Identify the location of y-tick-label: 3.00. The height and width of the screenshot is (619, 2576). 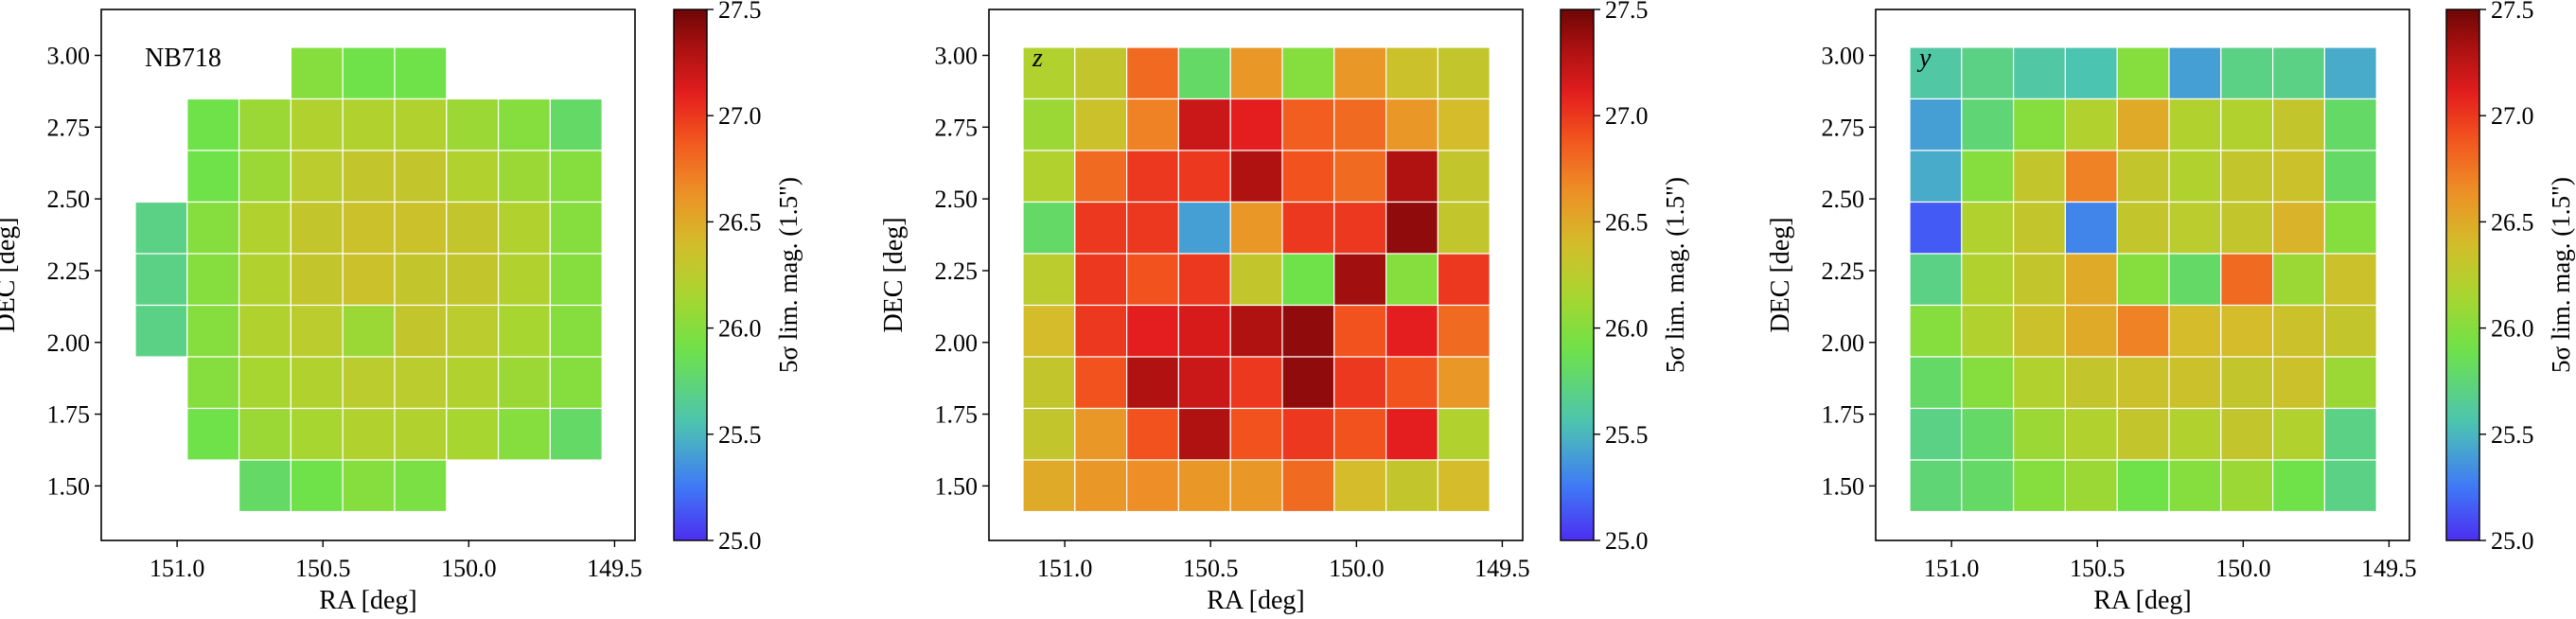
(957, 56).